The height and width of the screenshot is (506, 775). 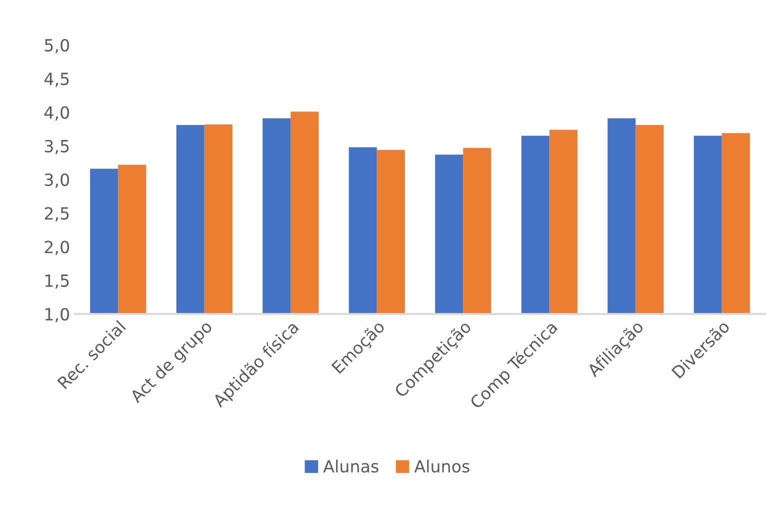 I want to click on legend-label: Alunos, so click(x=442, y=466).